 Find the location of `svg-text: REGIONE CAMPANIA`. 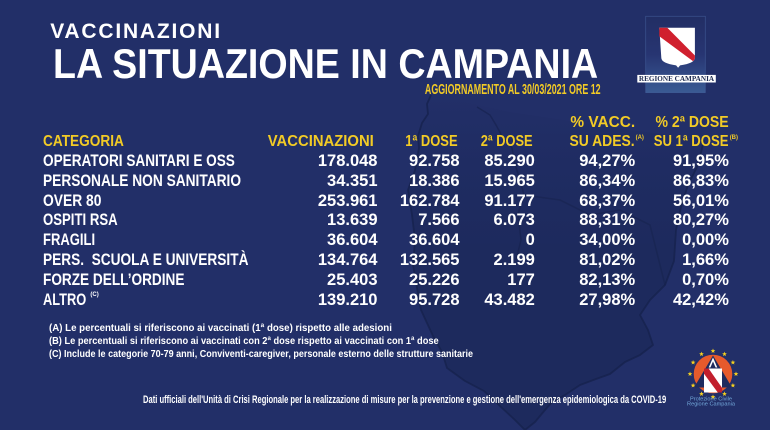

svg-text: REGIONE CAMPANIA is located at coordinates (677, 79).